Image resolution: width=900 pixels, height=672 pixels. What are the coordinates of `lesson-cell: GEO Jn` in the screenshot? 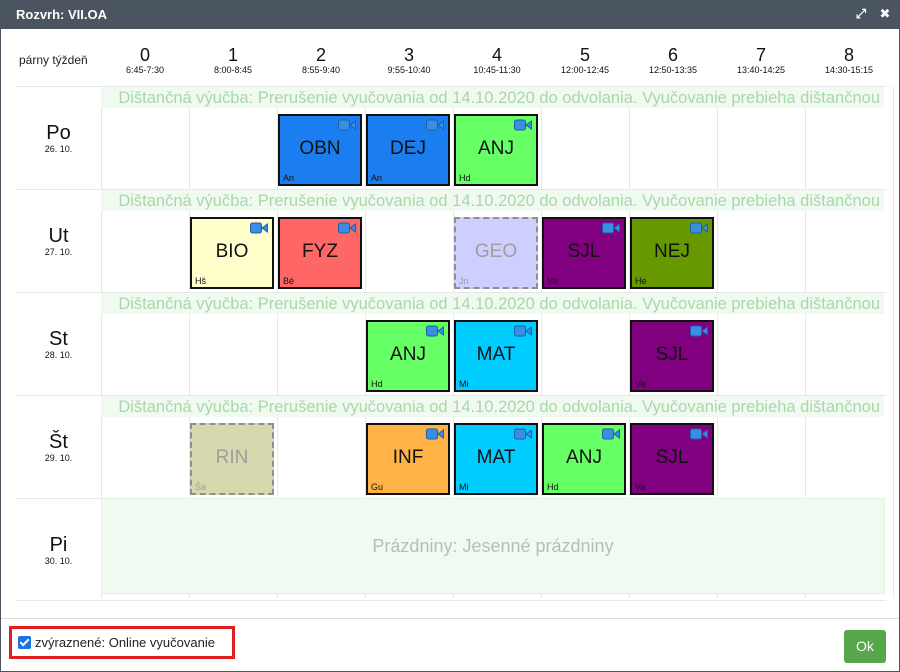 It's located at (496, 253).